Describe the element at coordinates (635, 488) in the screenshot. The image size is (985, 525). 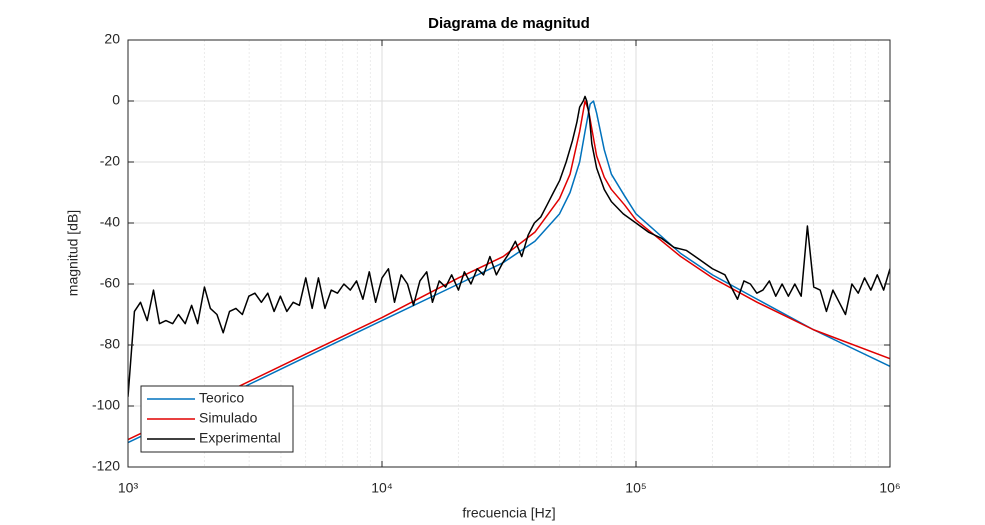
I see `x-tick-label: 10⁵` at that location.